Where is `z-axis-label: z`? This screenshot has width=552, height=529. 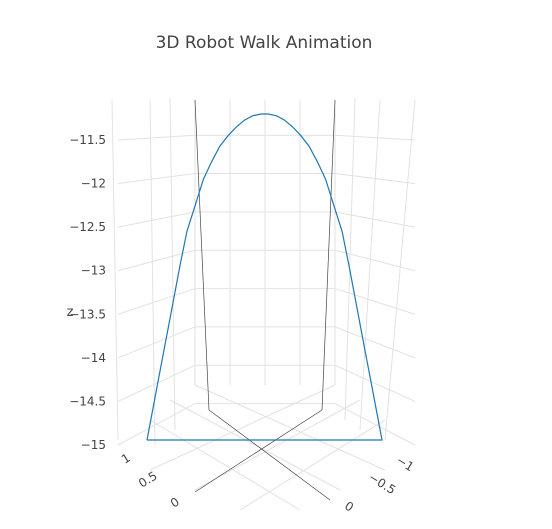 z-axis-label: z is located at coordinates (70, 312).